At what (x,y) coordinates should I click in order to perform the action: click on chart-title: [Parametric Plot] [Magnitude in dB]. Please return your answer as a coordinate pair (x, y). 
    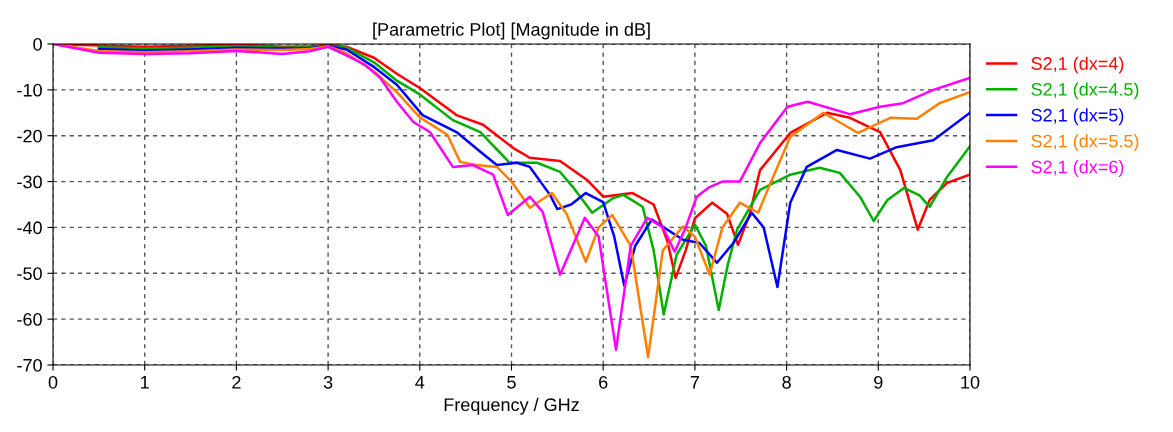
    Looking at the image, I should click on (511, 31).